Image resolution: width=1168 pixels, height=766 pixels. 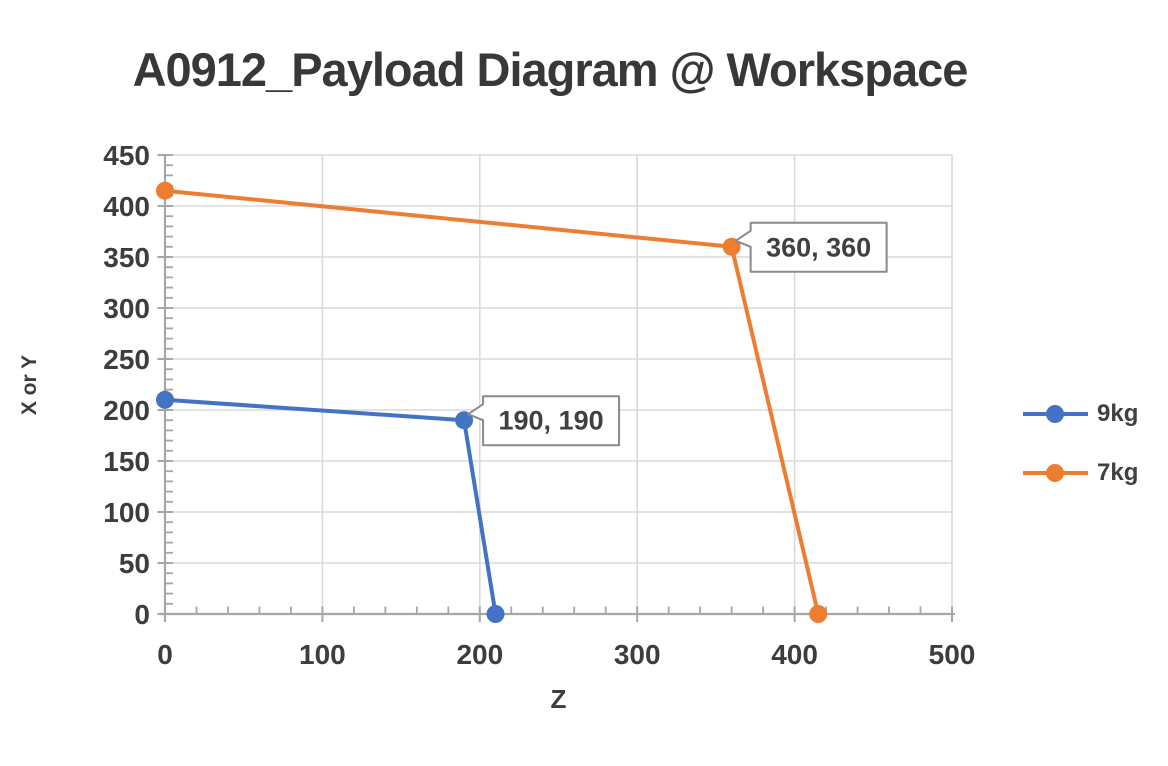 What do you see at coordinates (126, 359) in the screenshot?
I see `y-axis-tick-label: 250` at bounding box center [126, 359].